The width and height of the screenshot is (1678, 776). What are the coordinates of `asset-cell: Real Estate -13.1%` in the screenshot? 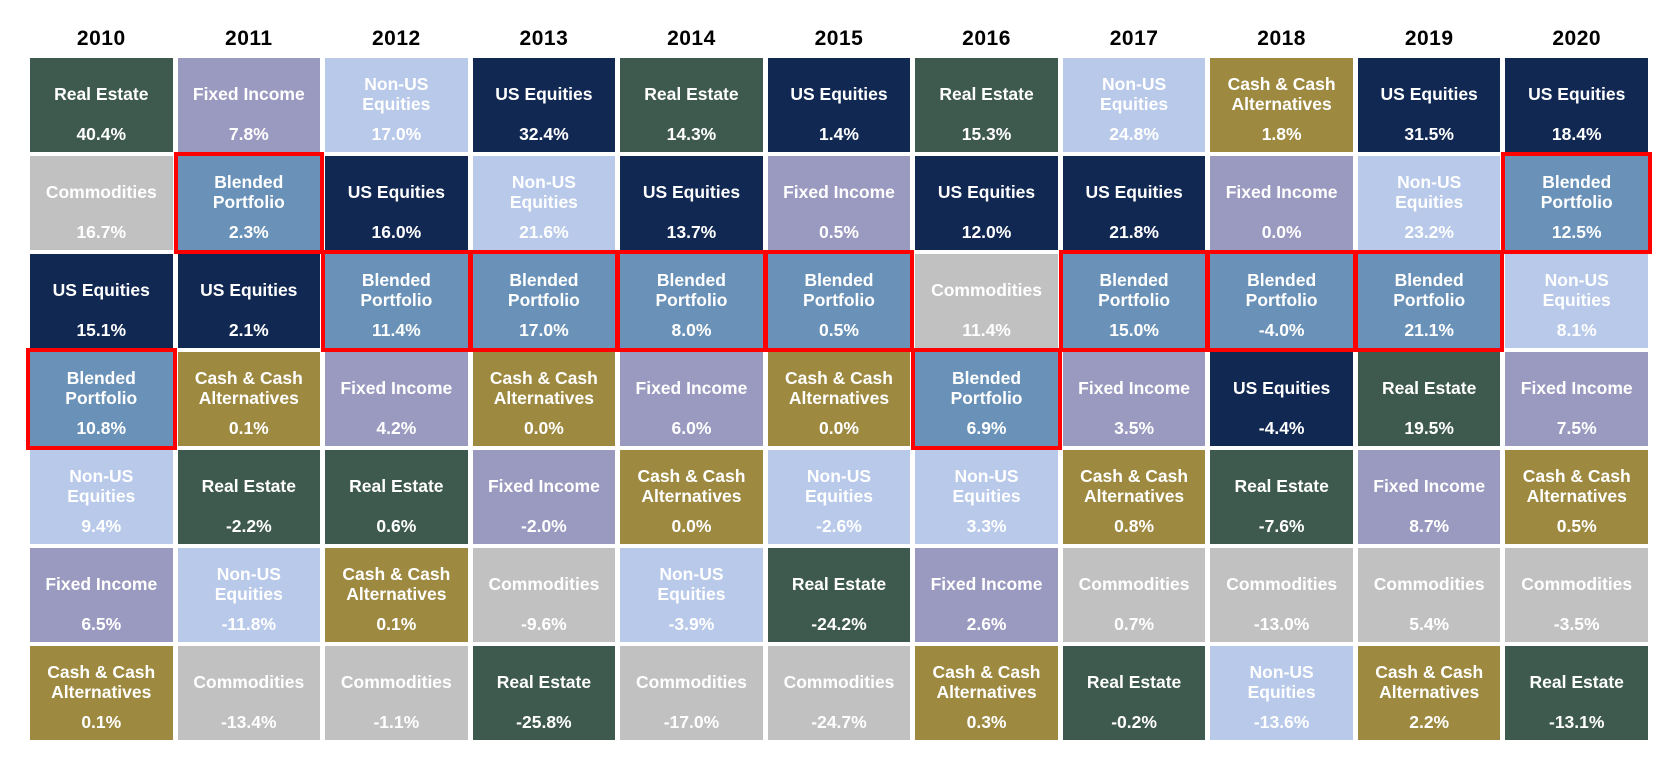 It's located at (1576, 693).